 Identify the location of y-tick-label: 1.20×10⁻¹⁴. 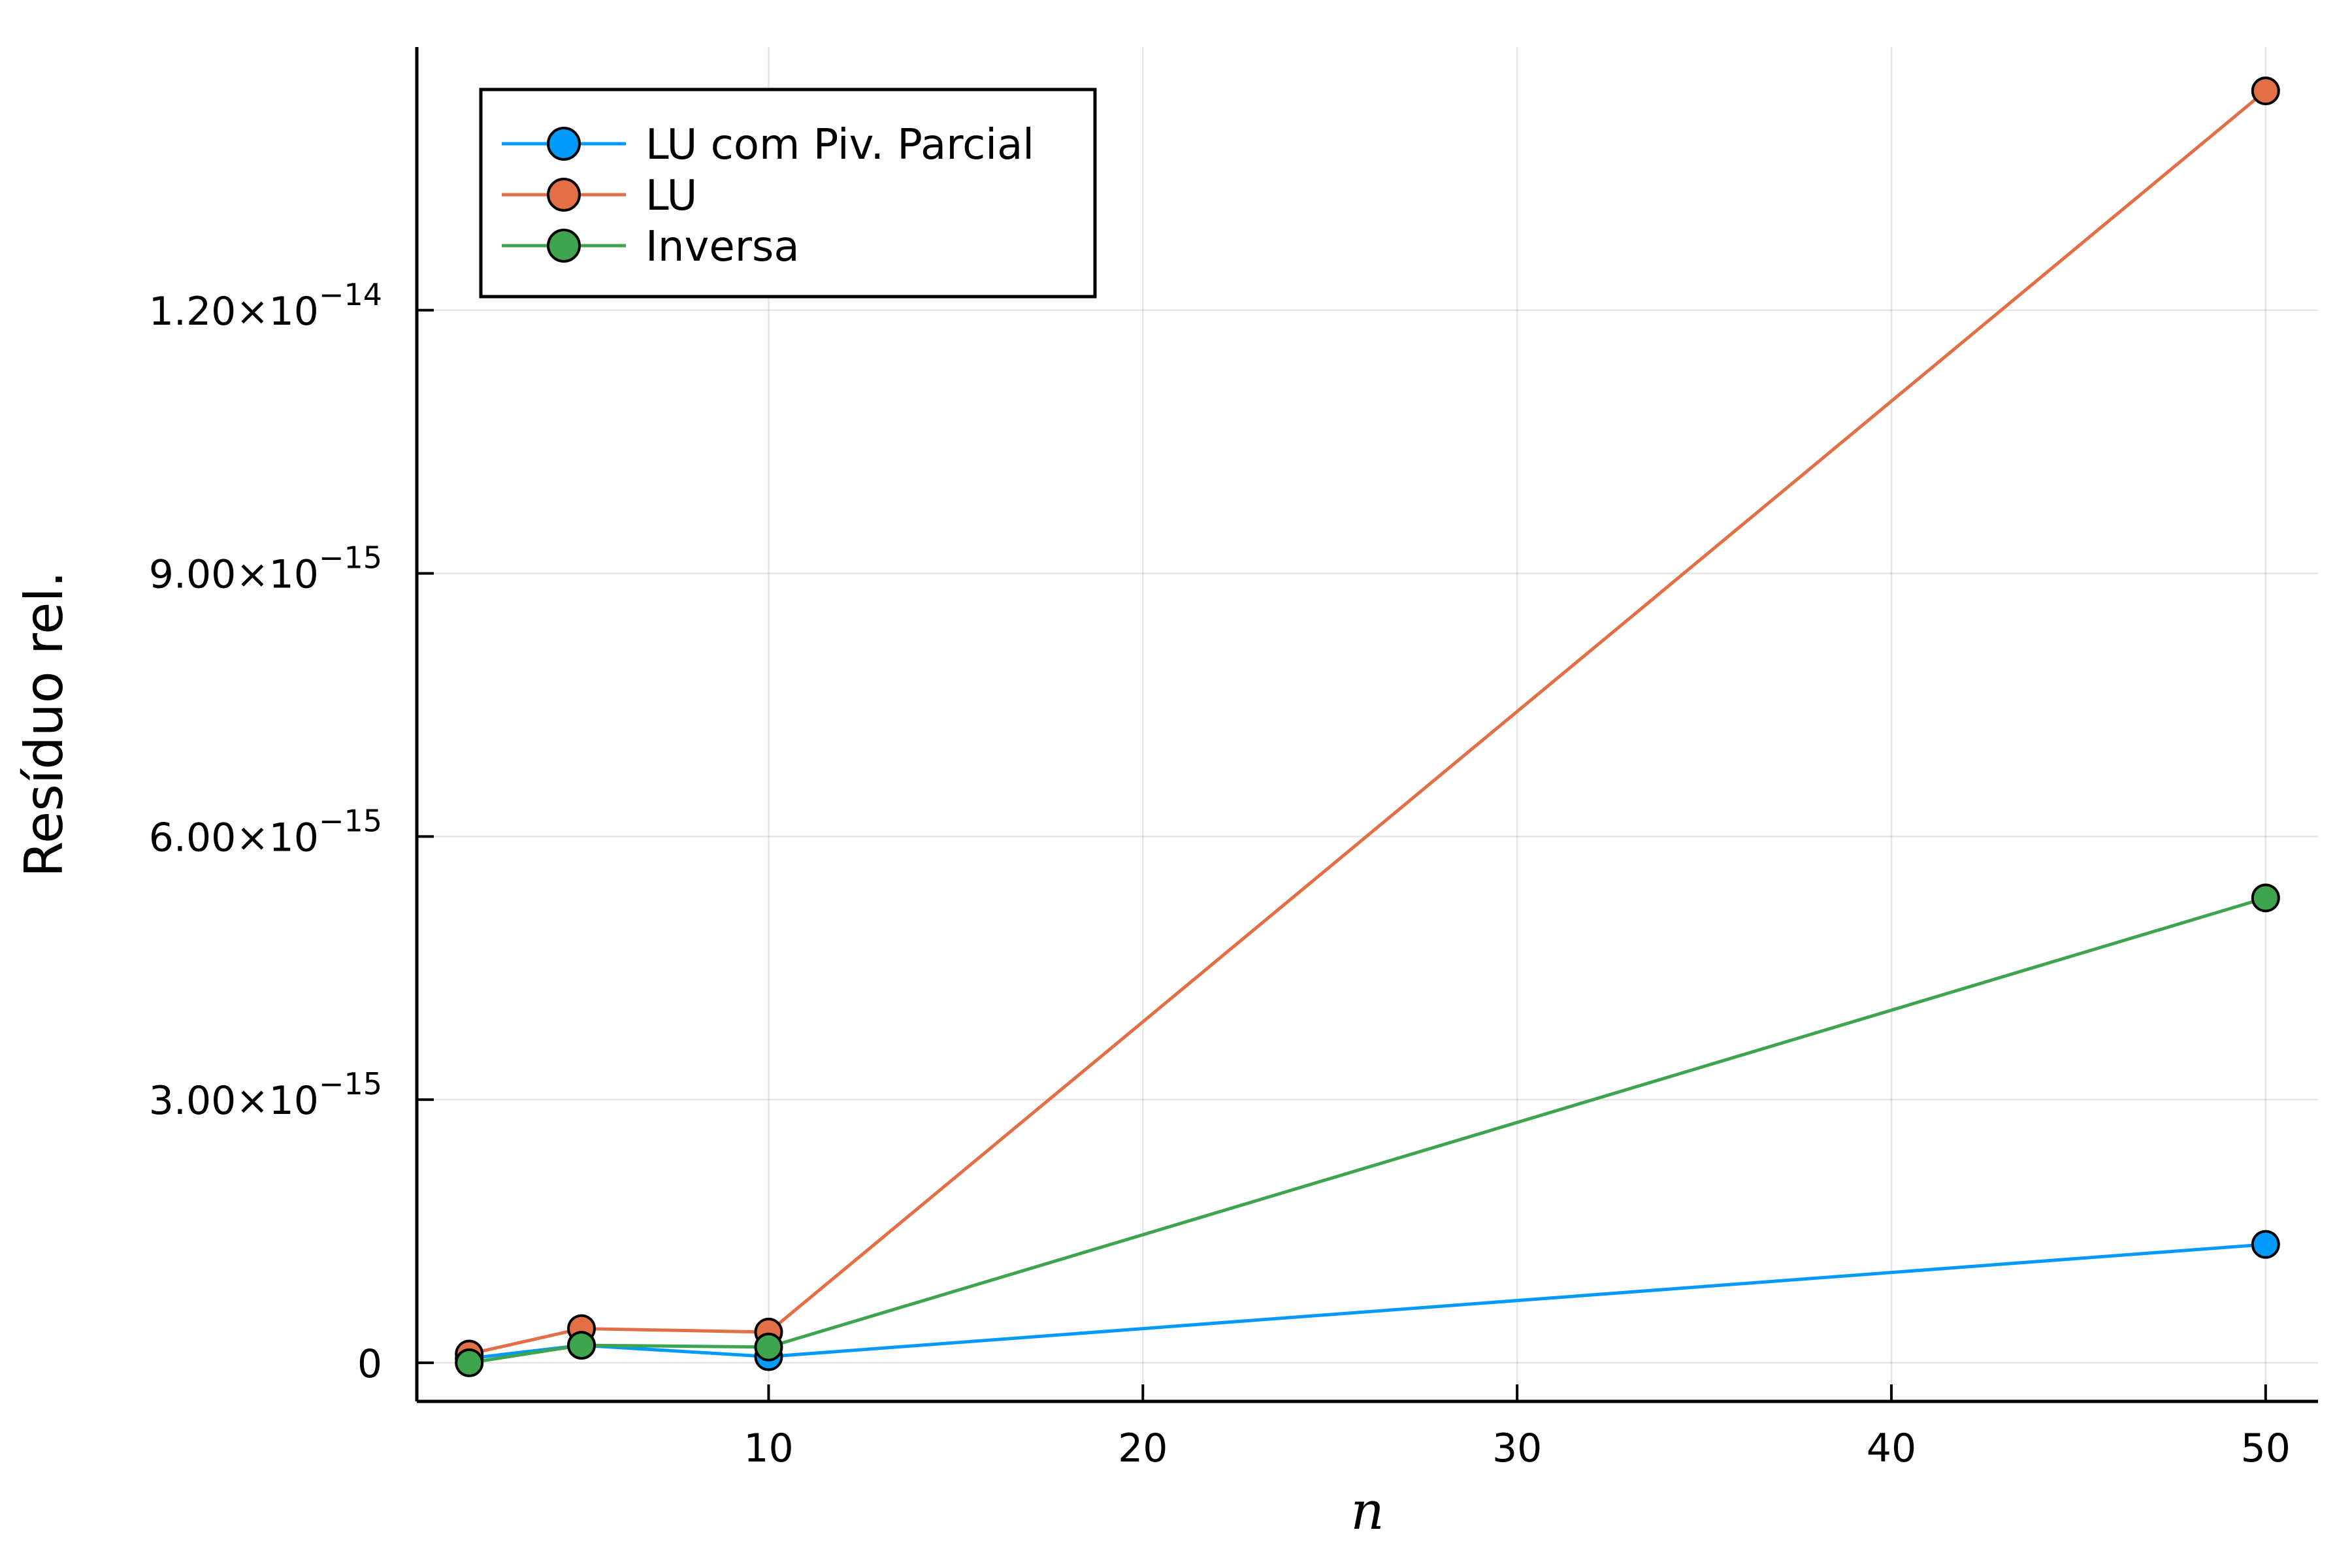
(265, 306).